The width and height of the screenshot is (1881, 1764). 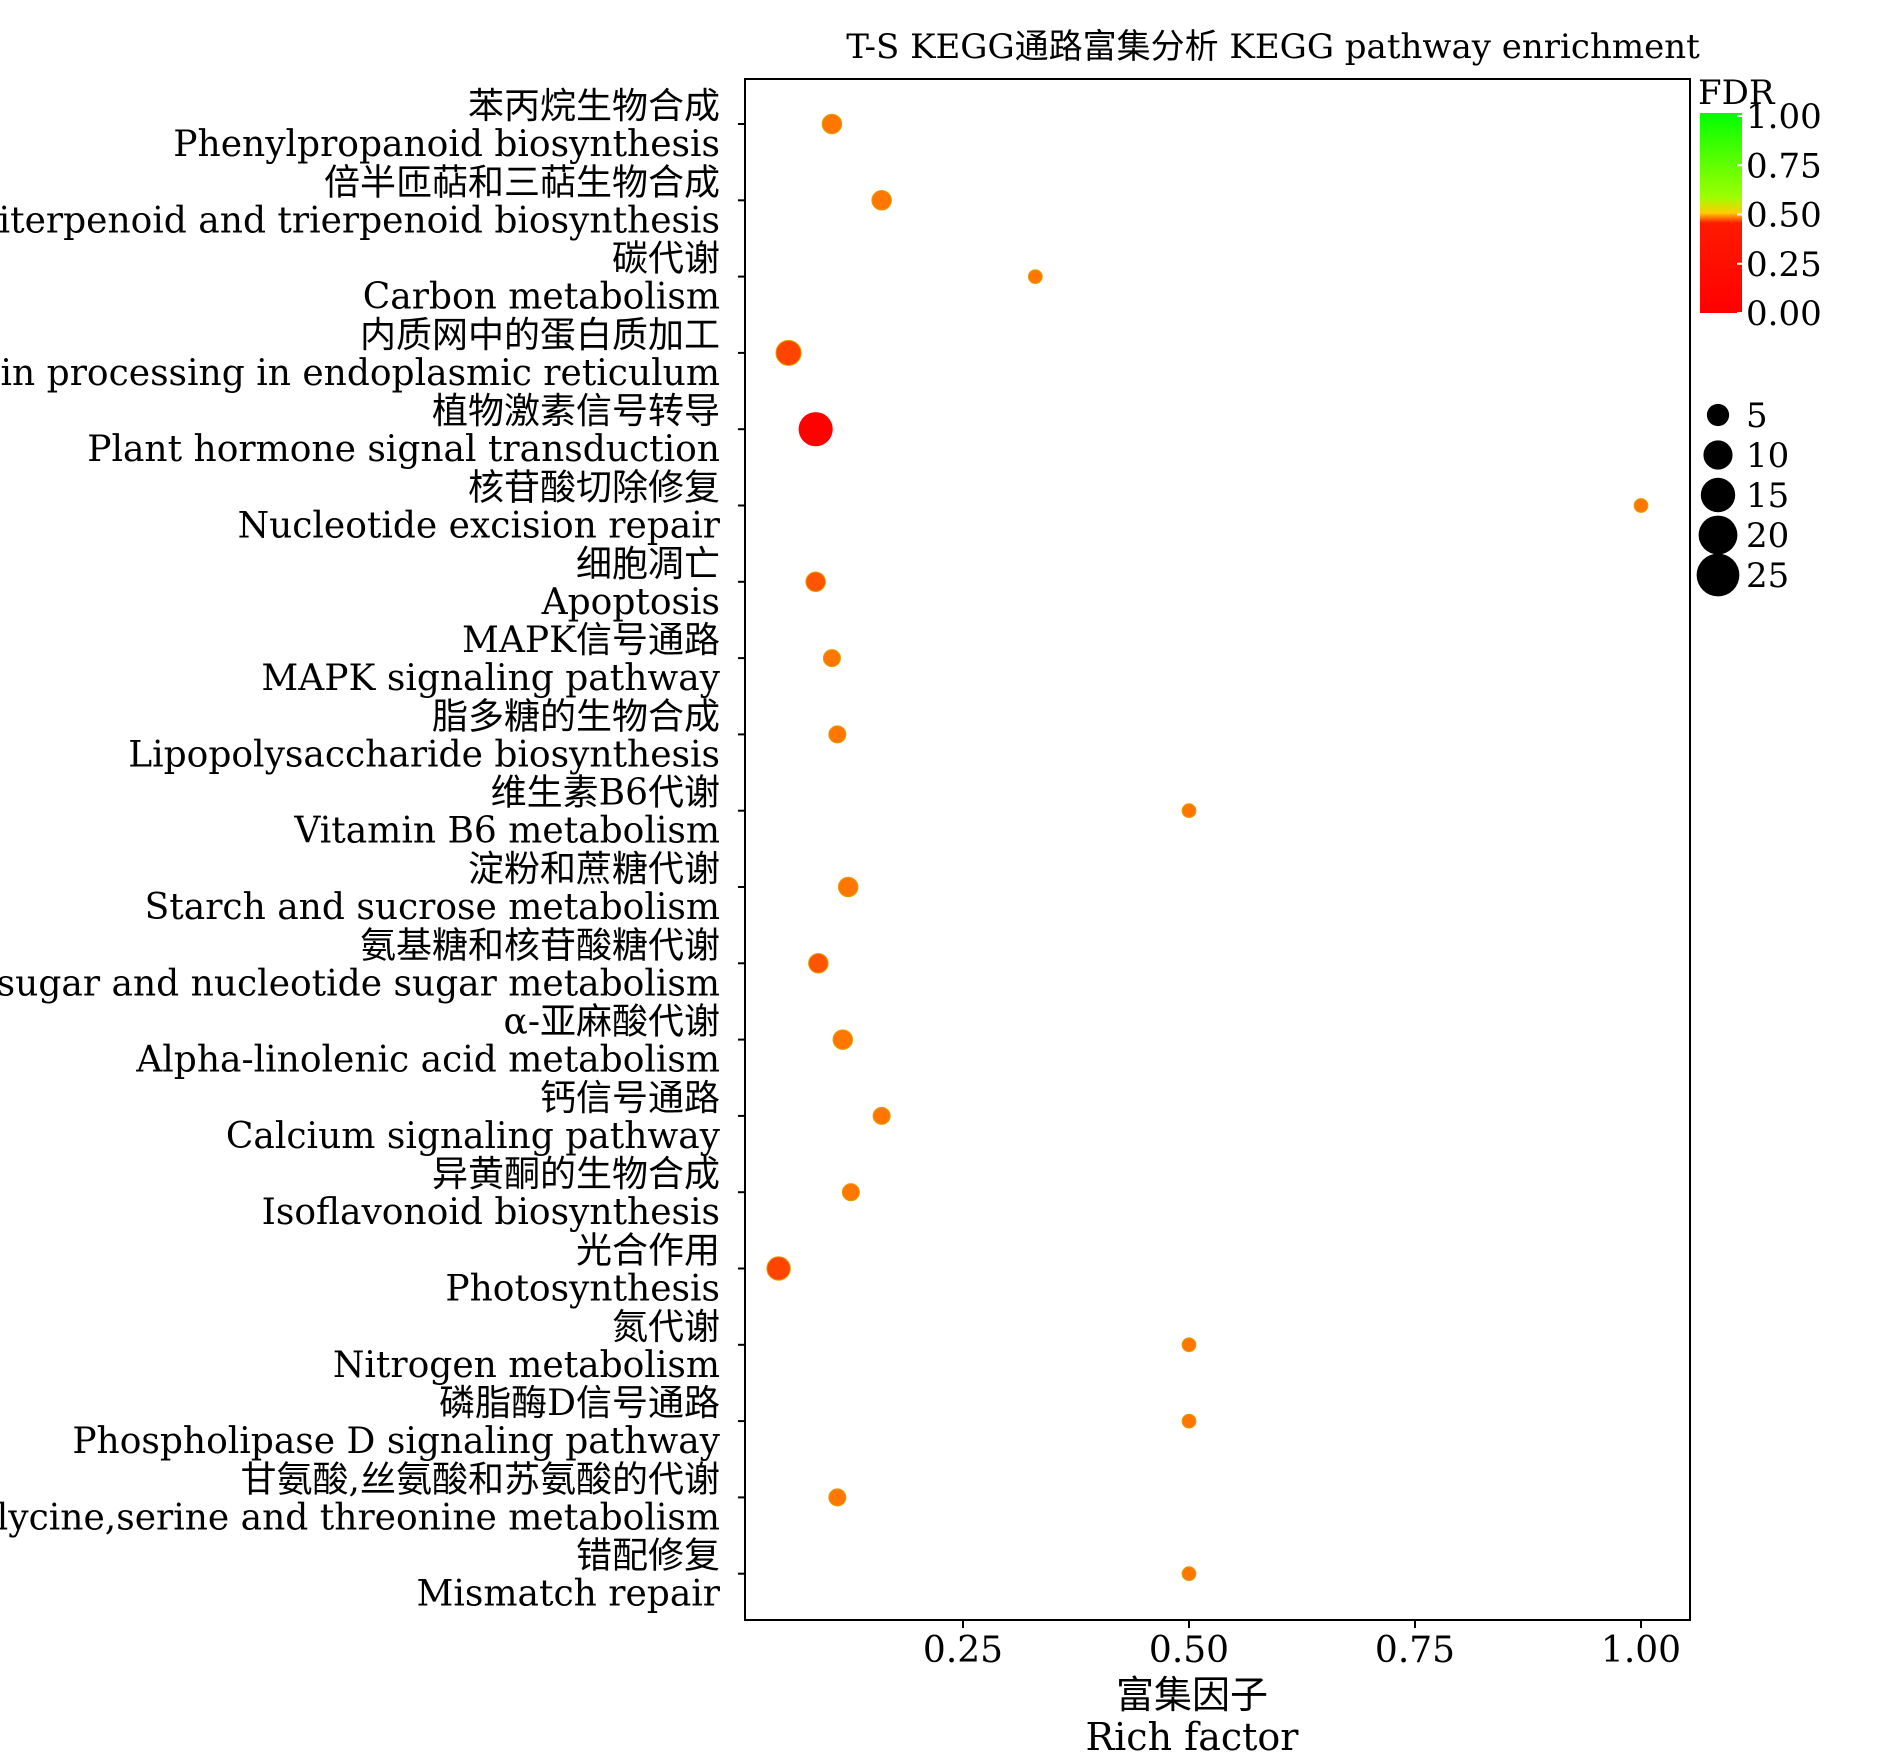 I want to click on category-label-en: Apoptosis, so click(x=630, y=602).